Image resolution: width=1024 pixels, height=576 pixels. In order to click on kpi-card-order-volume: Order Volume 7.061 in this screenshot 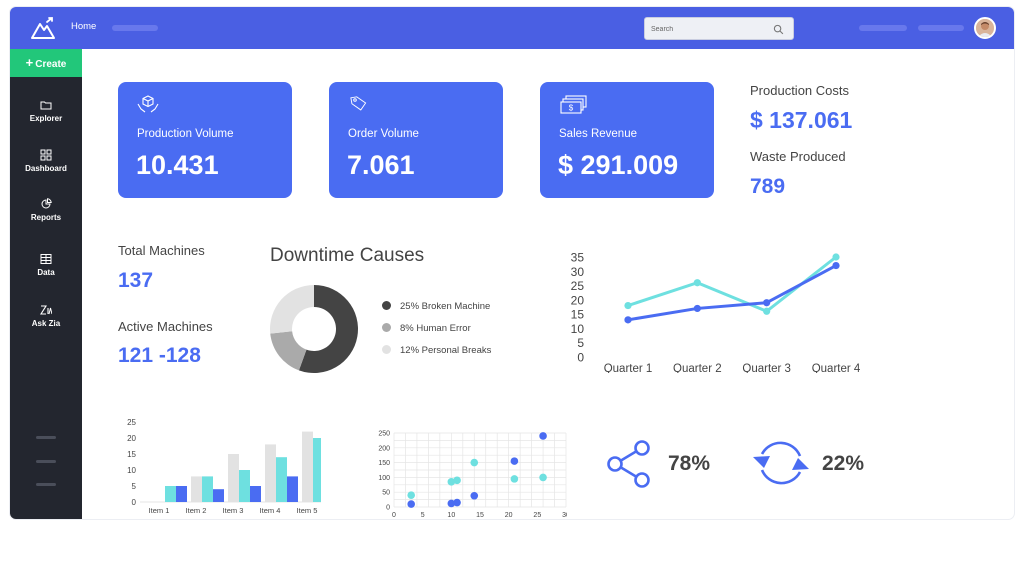, I will do `click(416, 140)`.